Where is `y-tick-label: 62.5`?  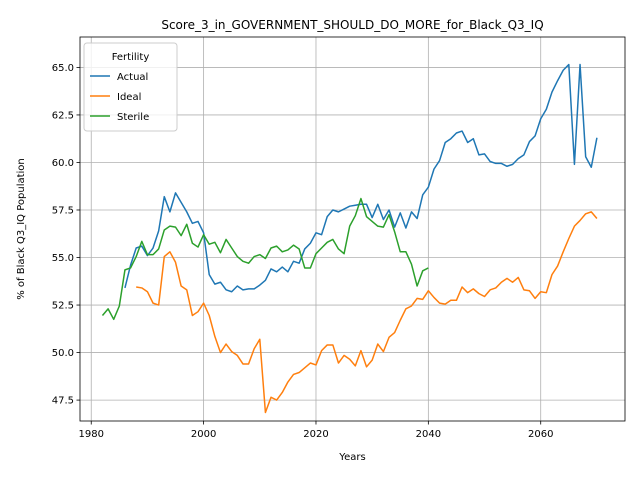
y-tick-label: 62.5 is located at coordinates (63, 115).